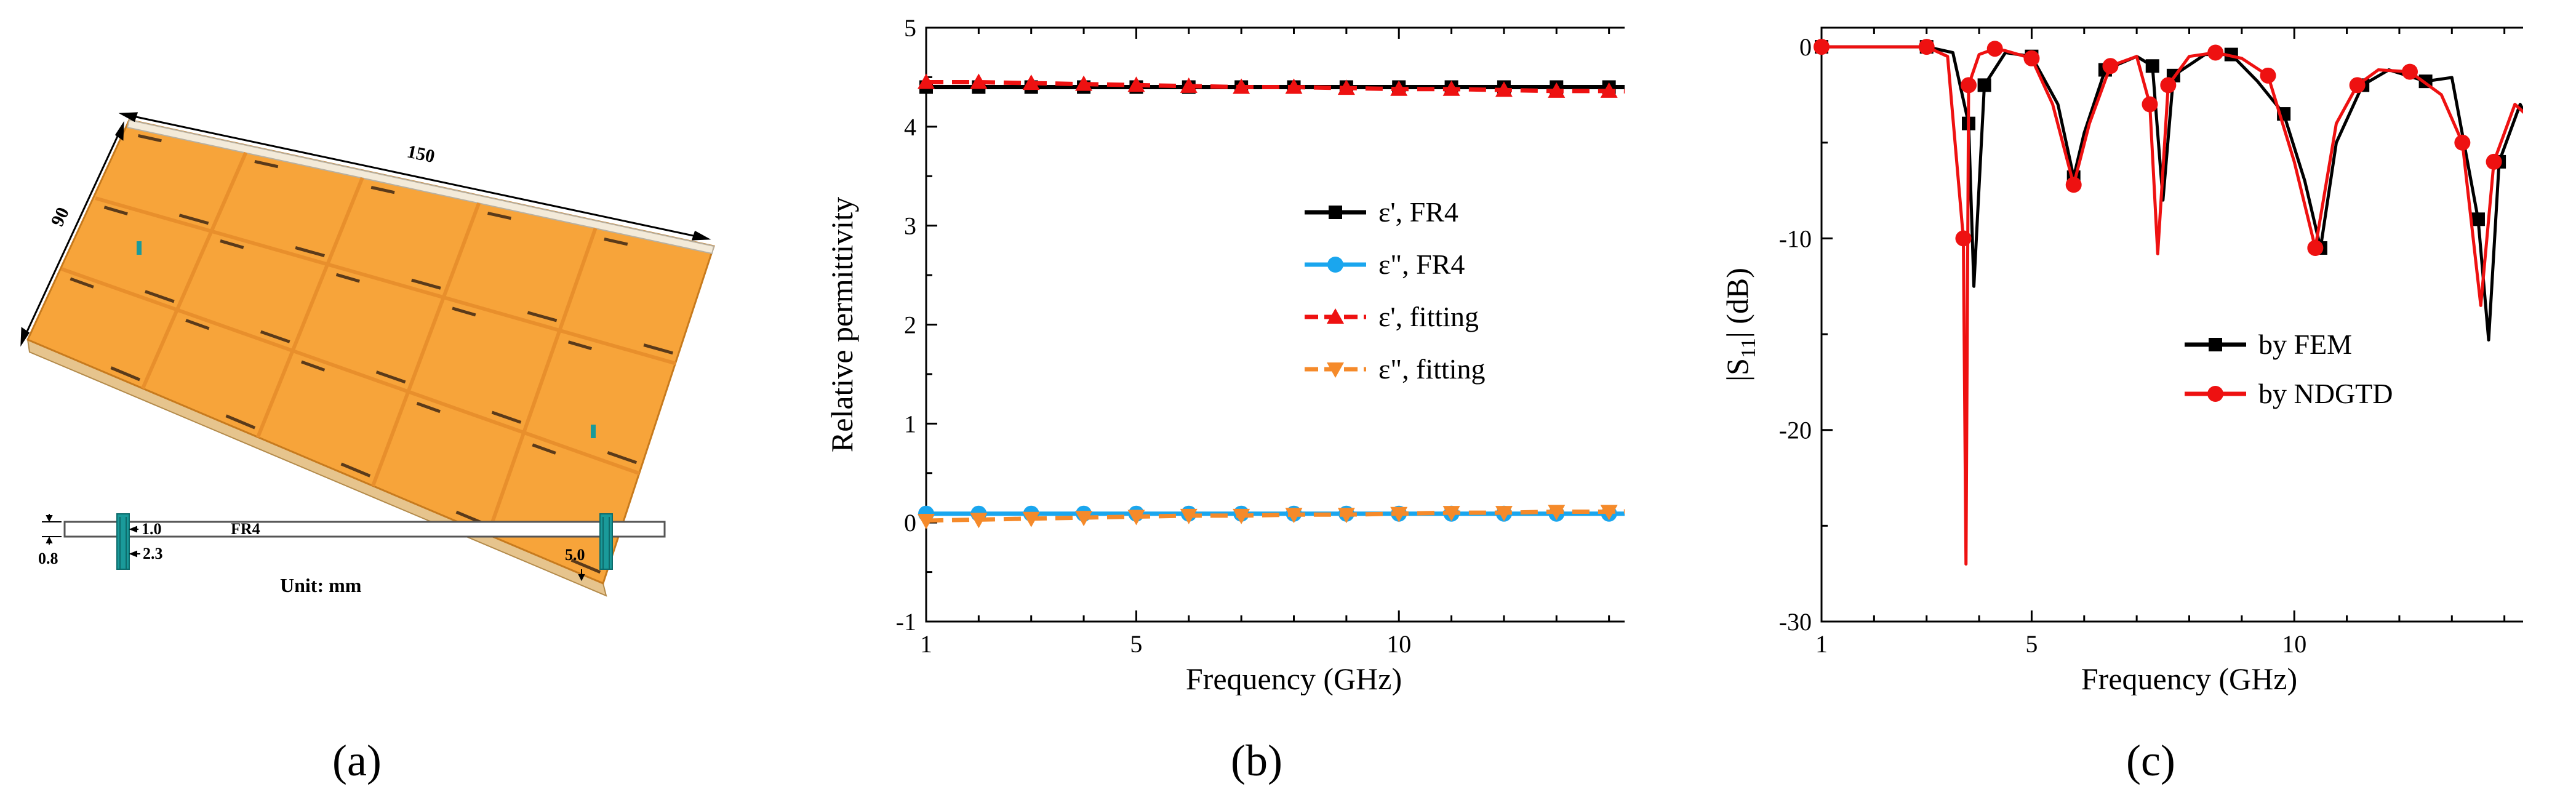  I want to click on y-tick-label: -20, so click(1795, 430).